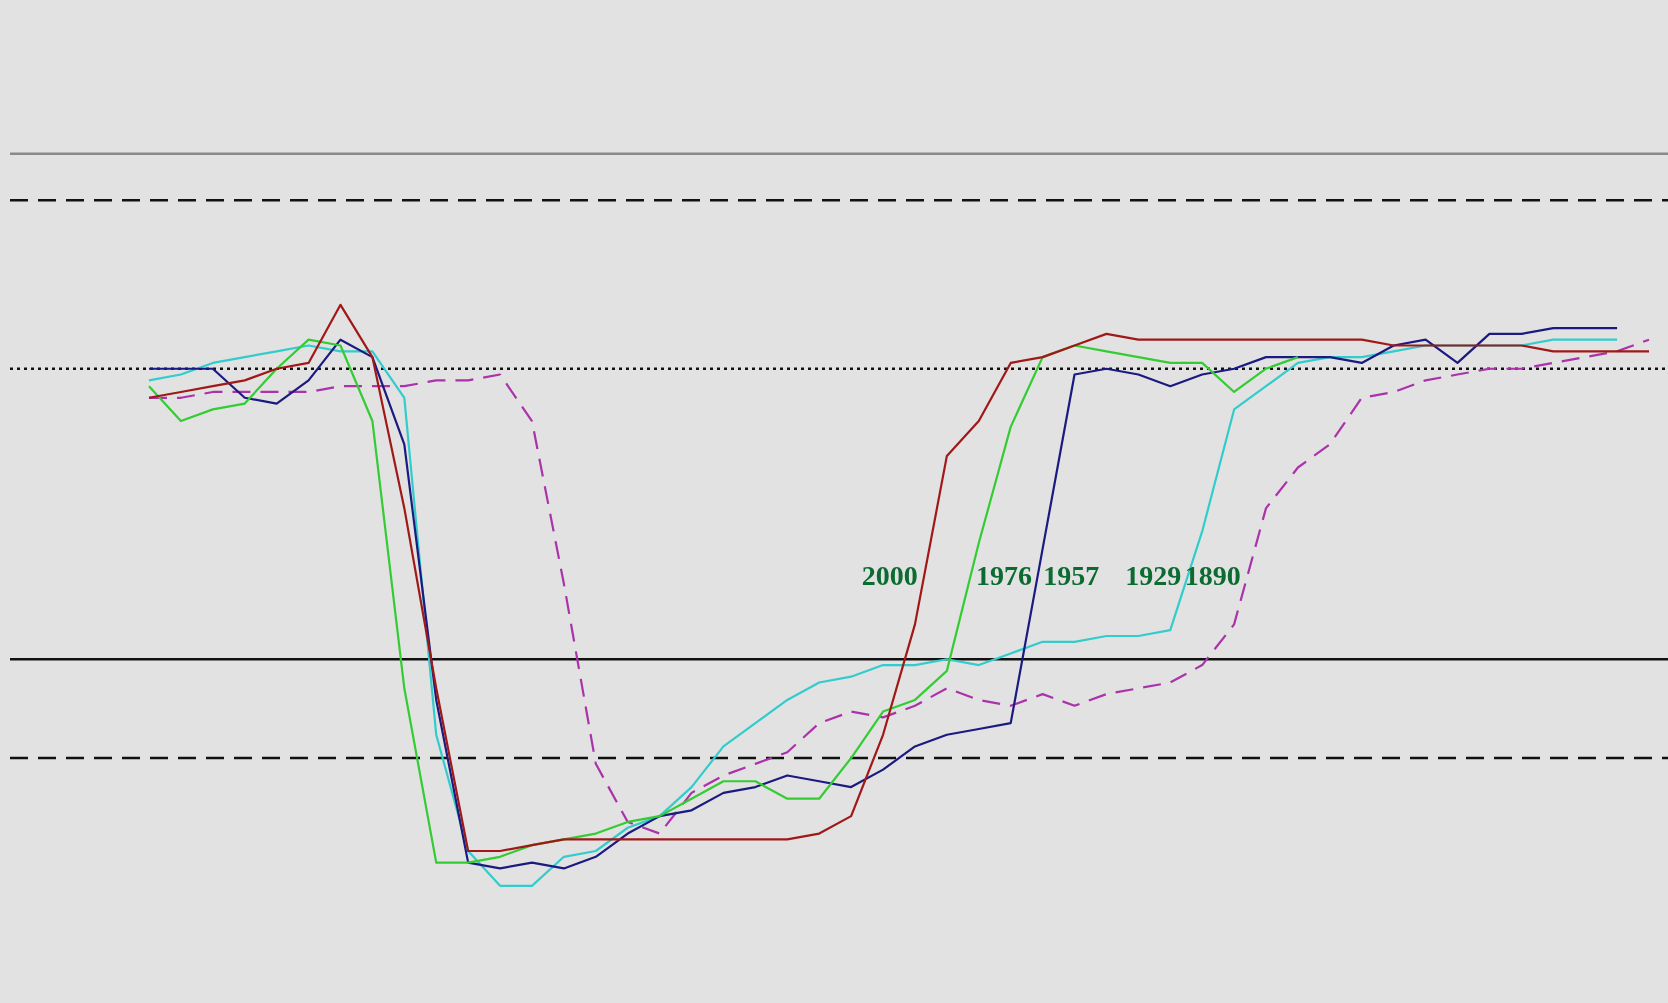 This screenshot has height=1003, width=1668. What do you see at coordinates (1153, 576) in the screenshot?
I see `series-label: 1929` at bounding box center [1153, 576].